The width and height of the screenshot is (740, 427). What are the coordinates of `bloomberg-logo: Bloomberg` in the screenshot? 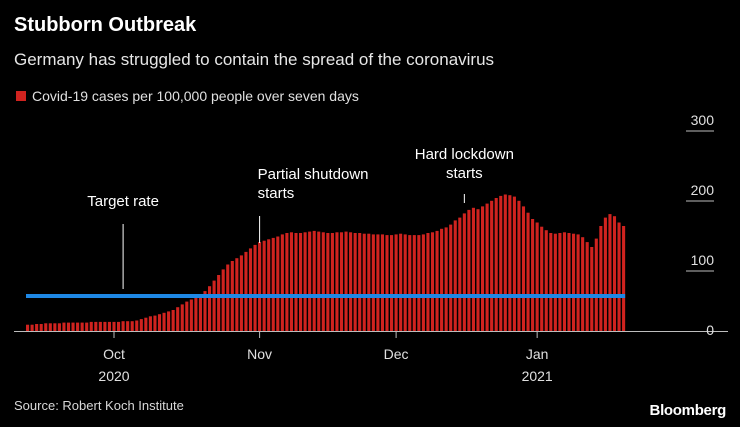 It's located at (688, 410).